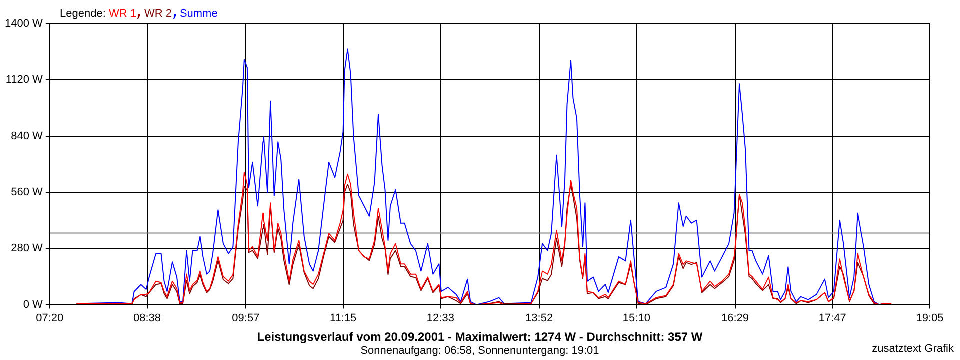 This screenshot has width=960, height=360. What do you see at coordinates (122, 14) in the screenshot?
I see `text: WR 1` at bounding box center [122, 14].